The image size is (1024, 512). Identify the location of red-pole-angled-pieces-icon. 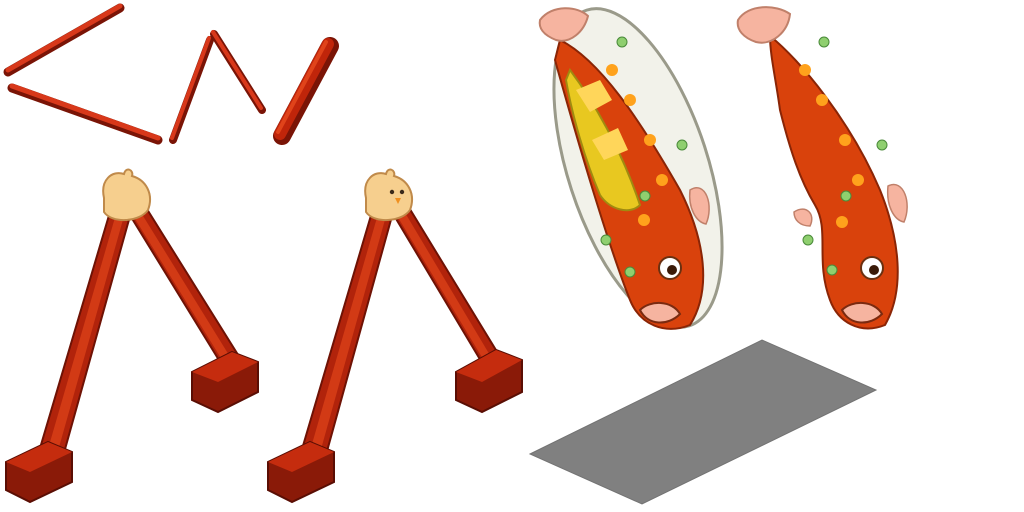
(217, 87).